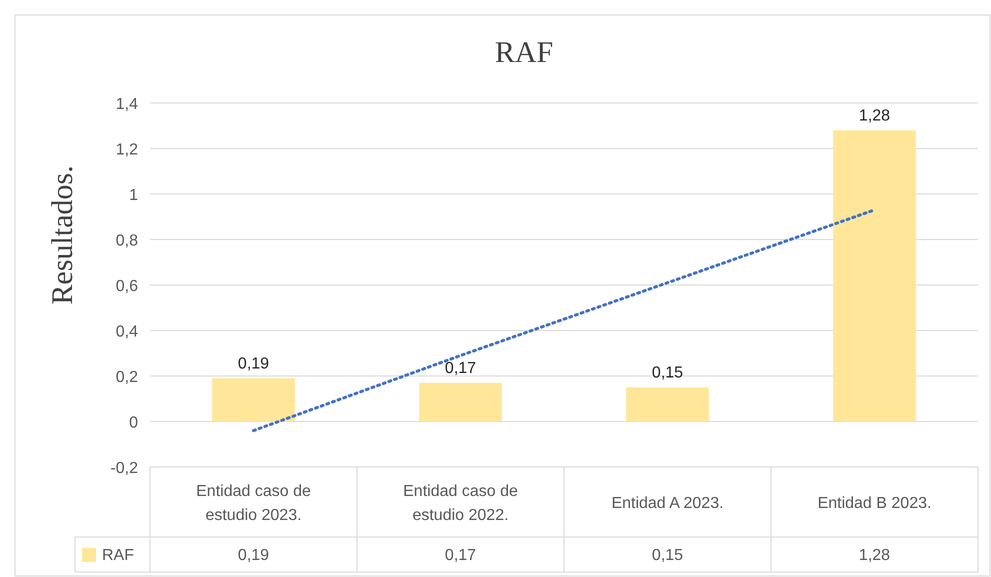  I want to click on data-label: 1,28, so click(874, 555).